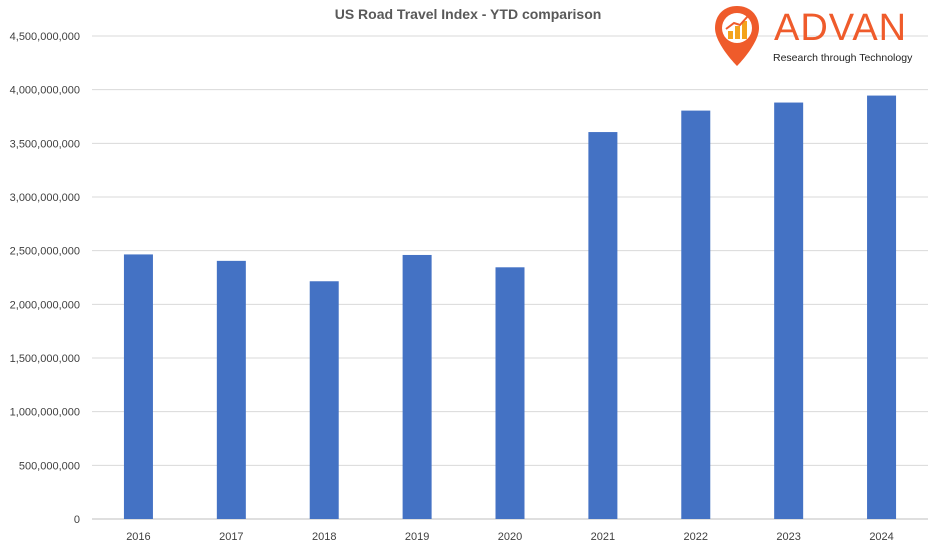 The image size is (936, 548). I want to click on bar-2022, so click(696, 314).